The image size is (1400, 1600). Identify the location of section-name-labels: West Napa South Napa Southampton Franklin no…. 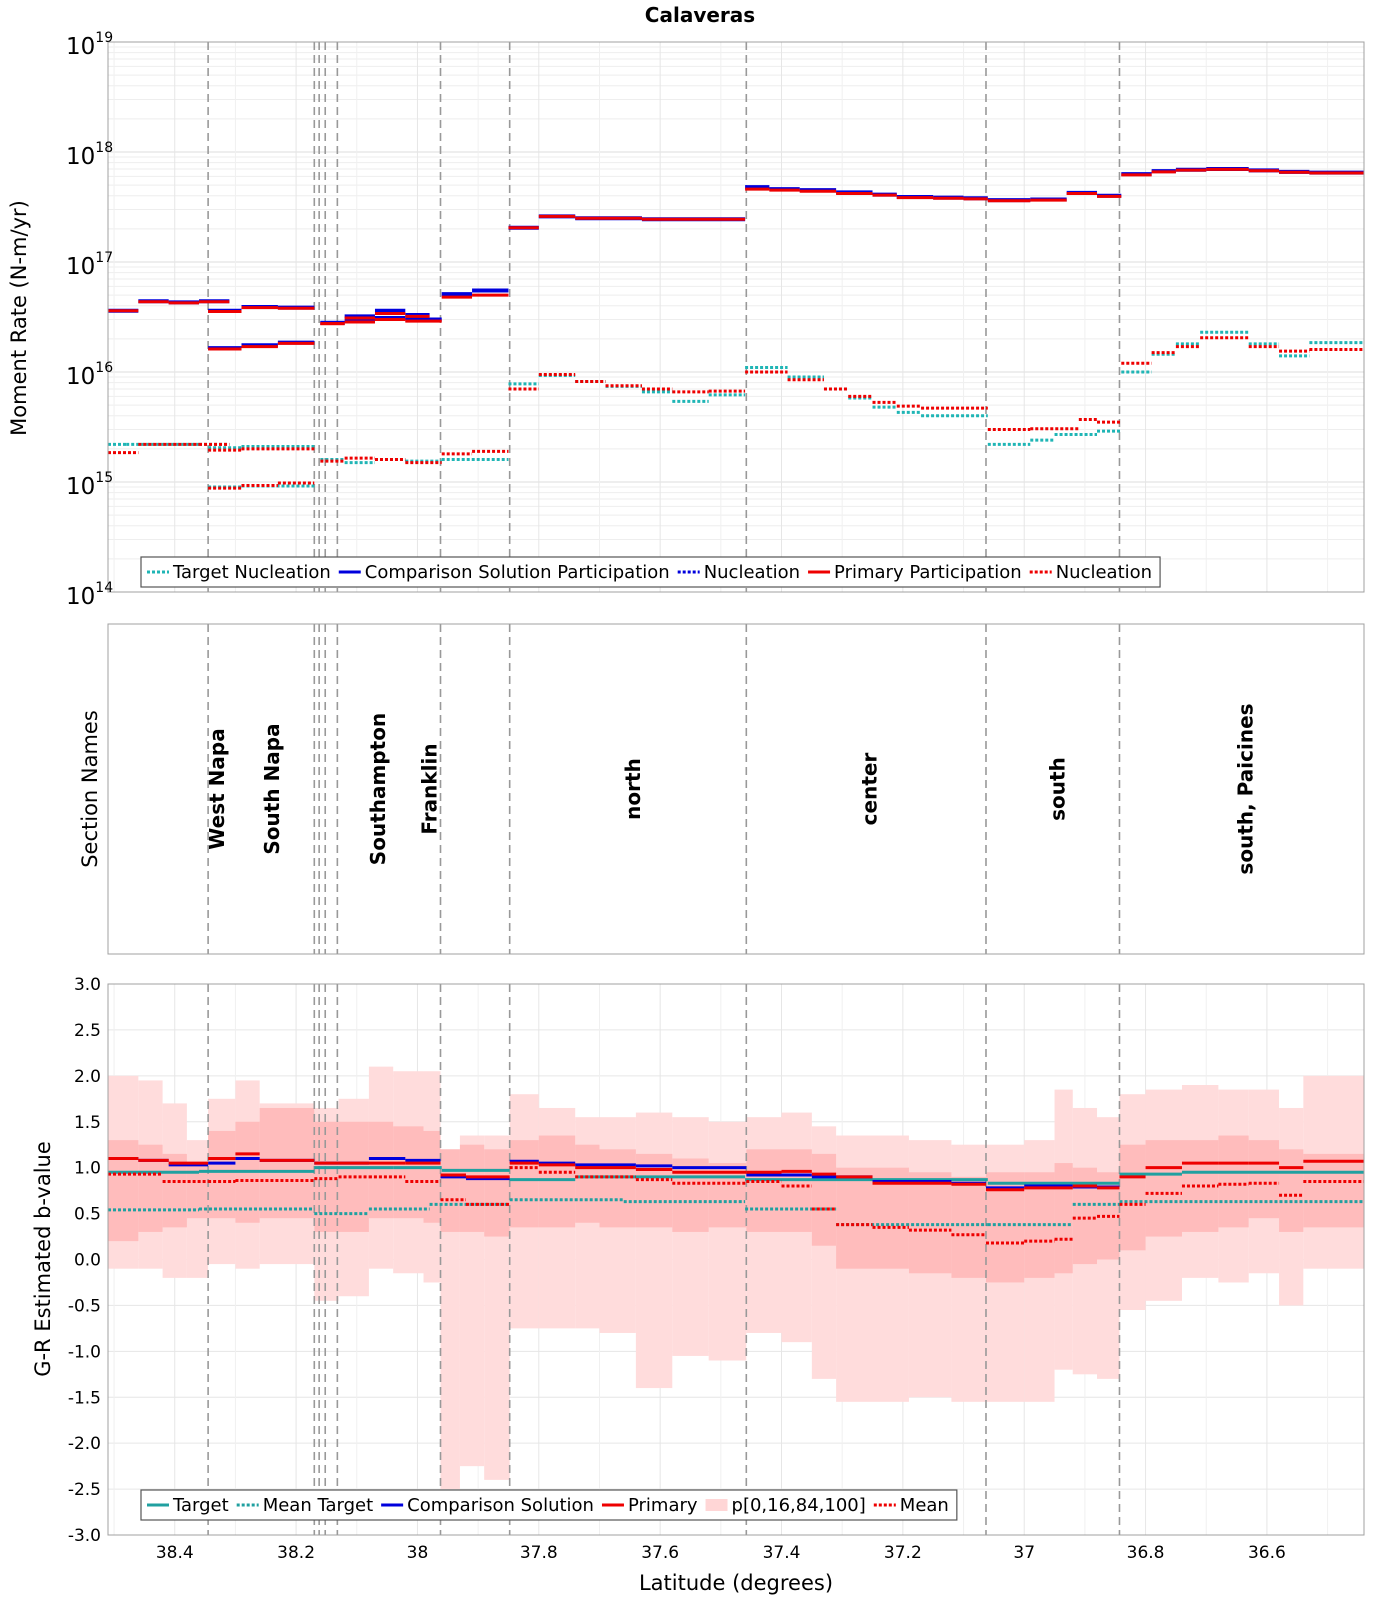
(731, 788).